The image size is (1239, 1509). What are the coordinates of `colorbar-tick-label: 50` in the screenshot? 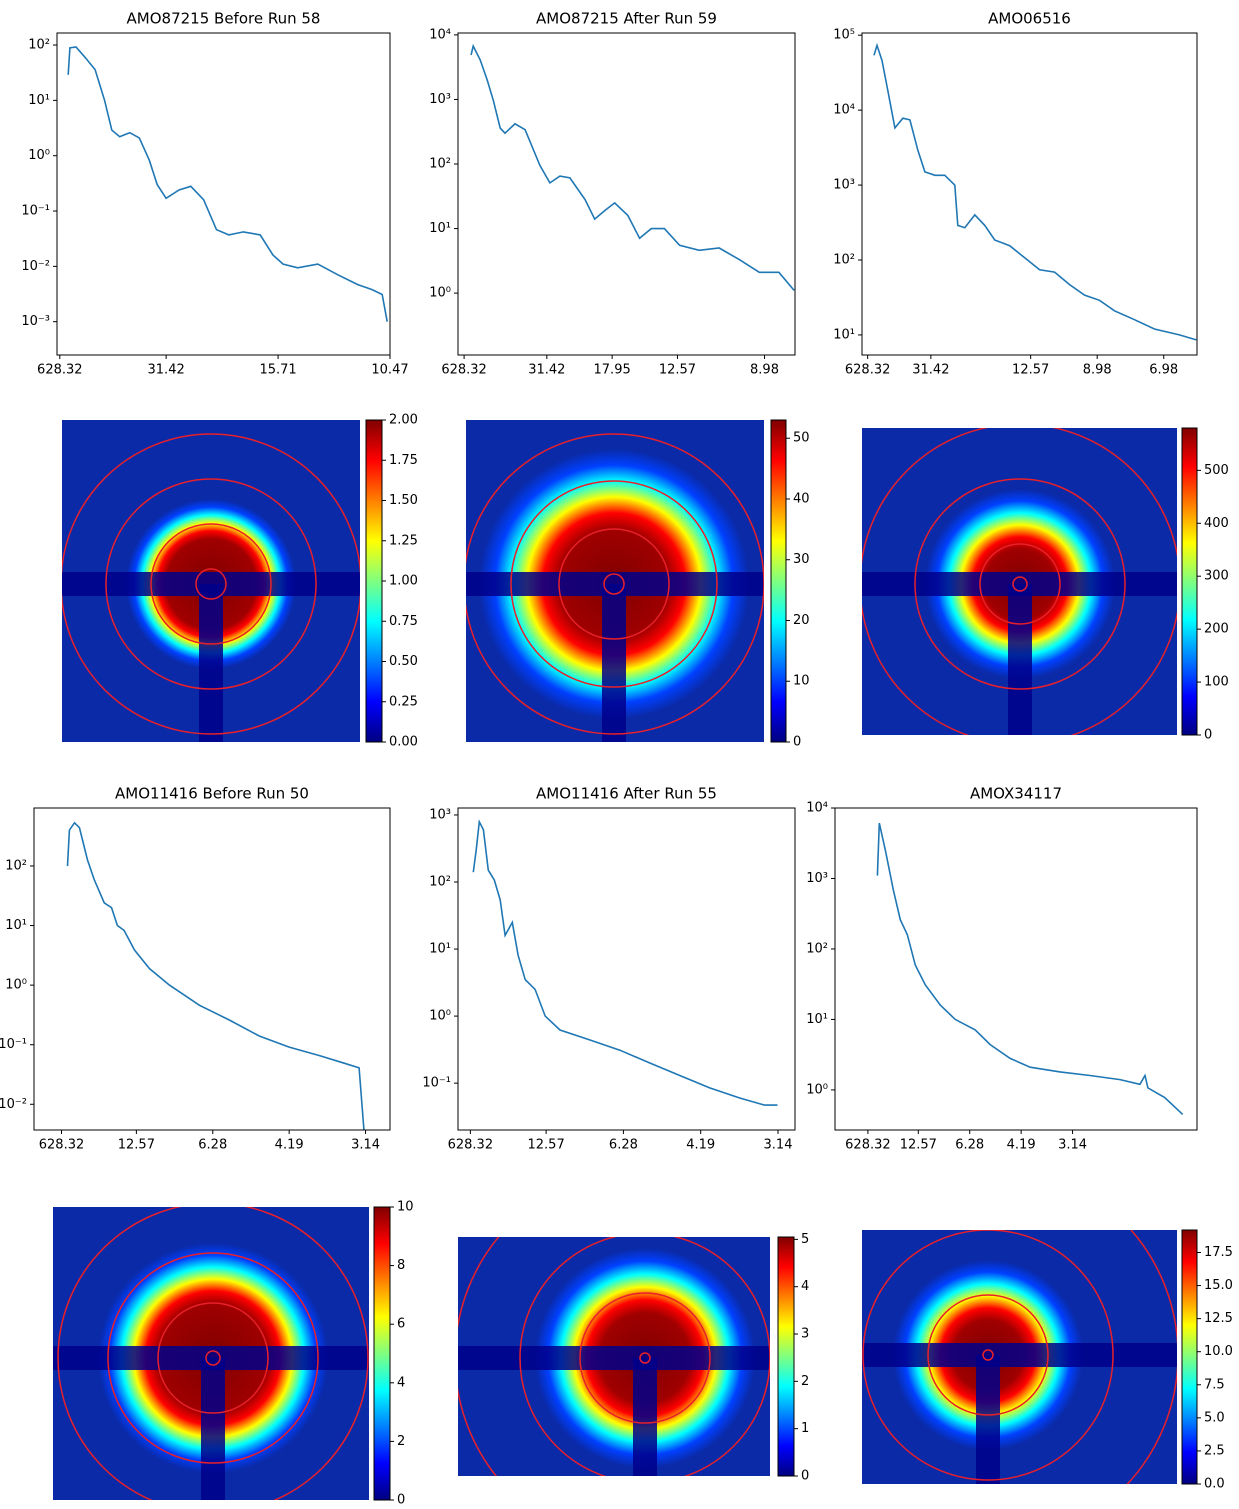 It's located at (801, 438).